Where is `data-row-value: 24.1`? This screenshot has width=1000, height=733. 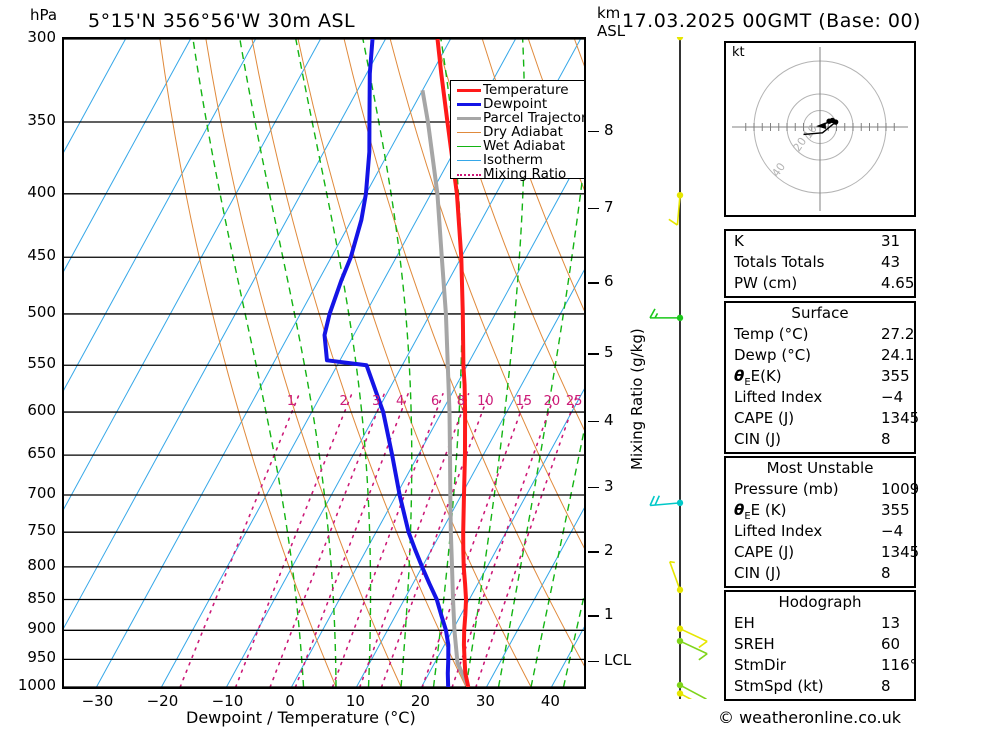 data-row-value: 24.1 is located at coordinates (898, 355).